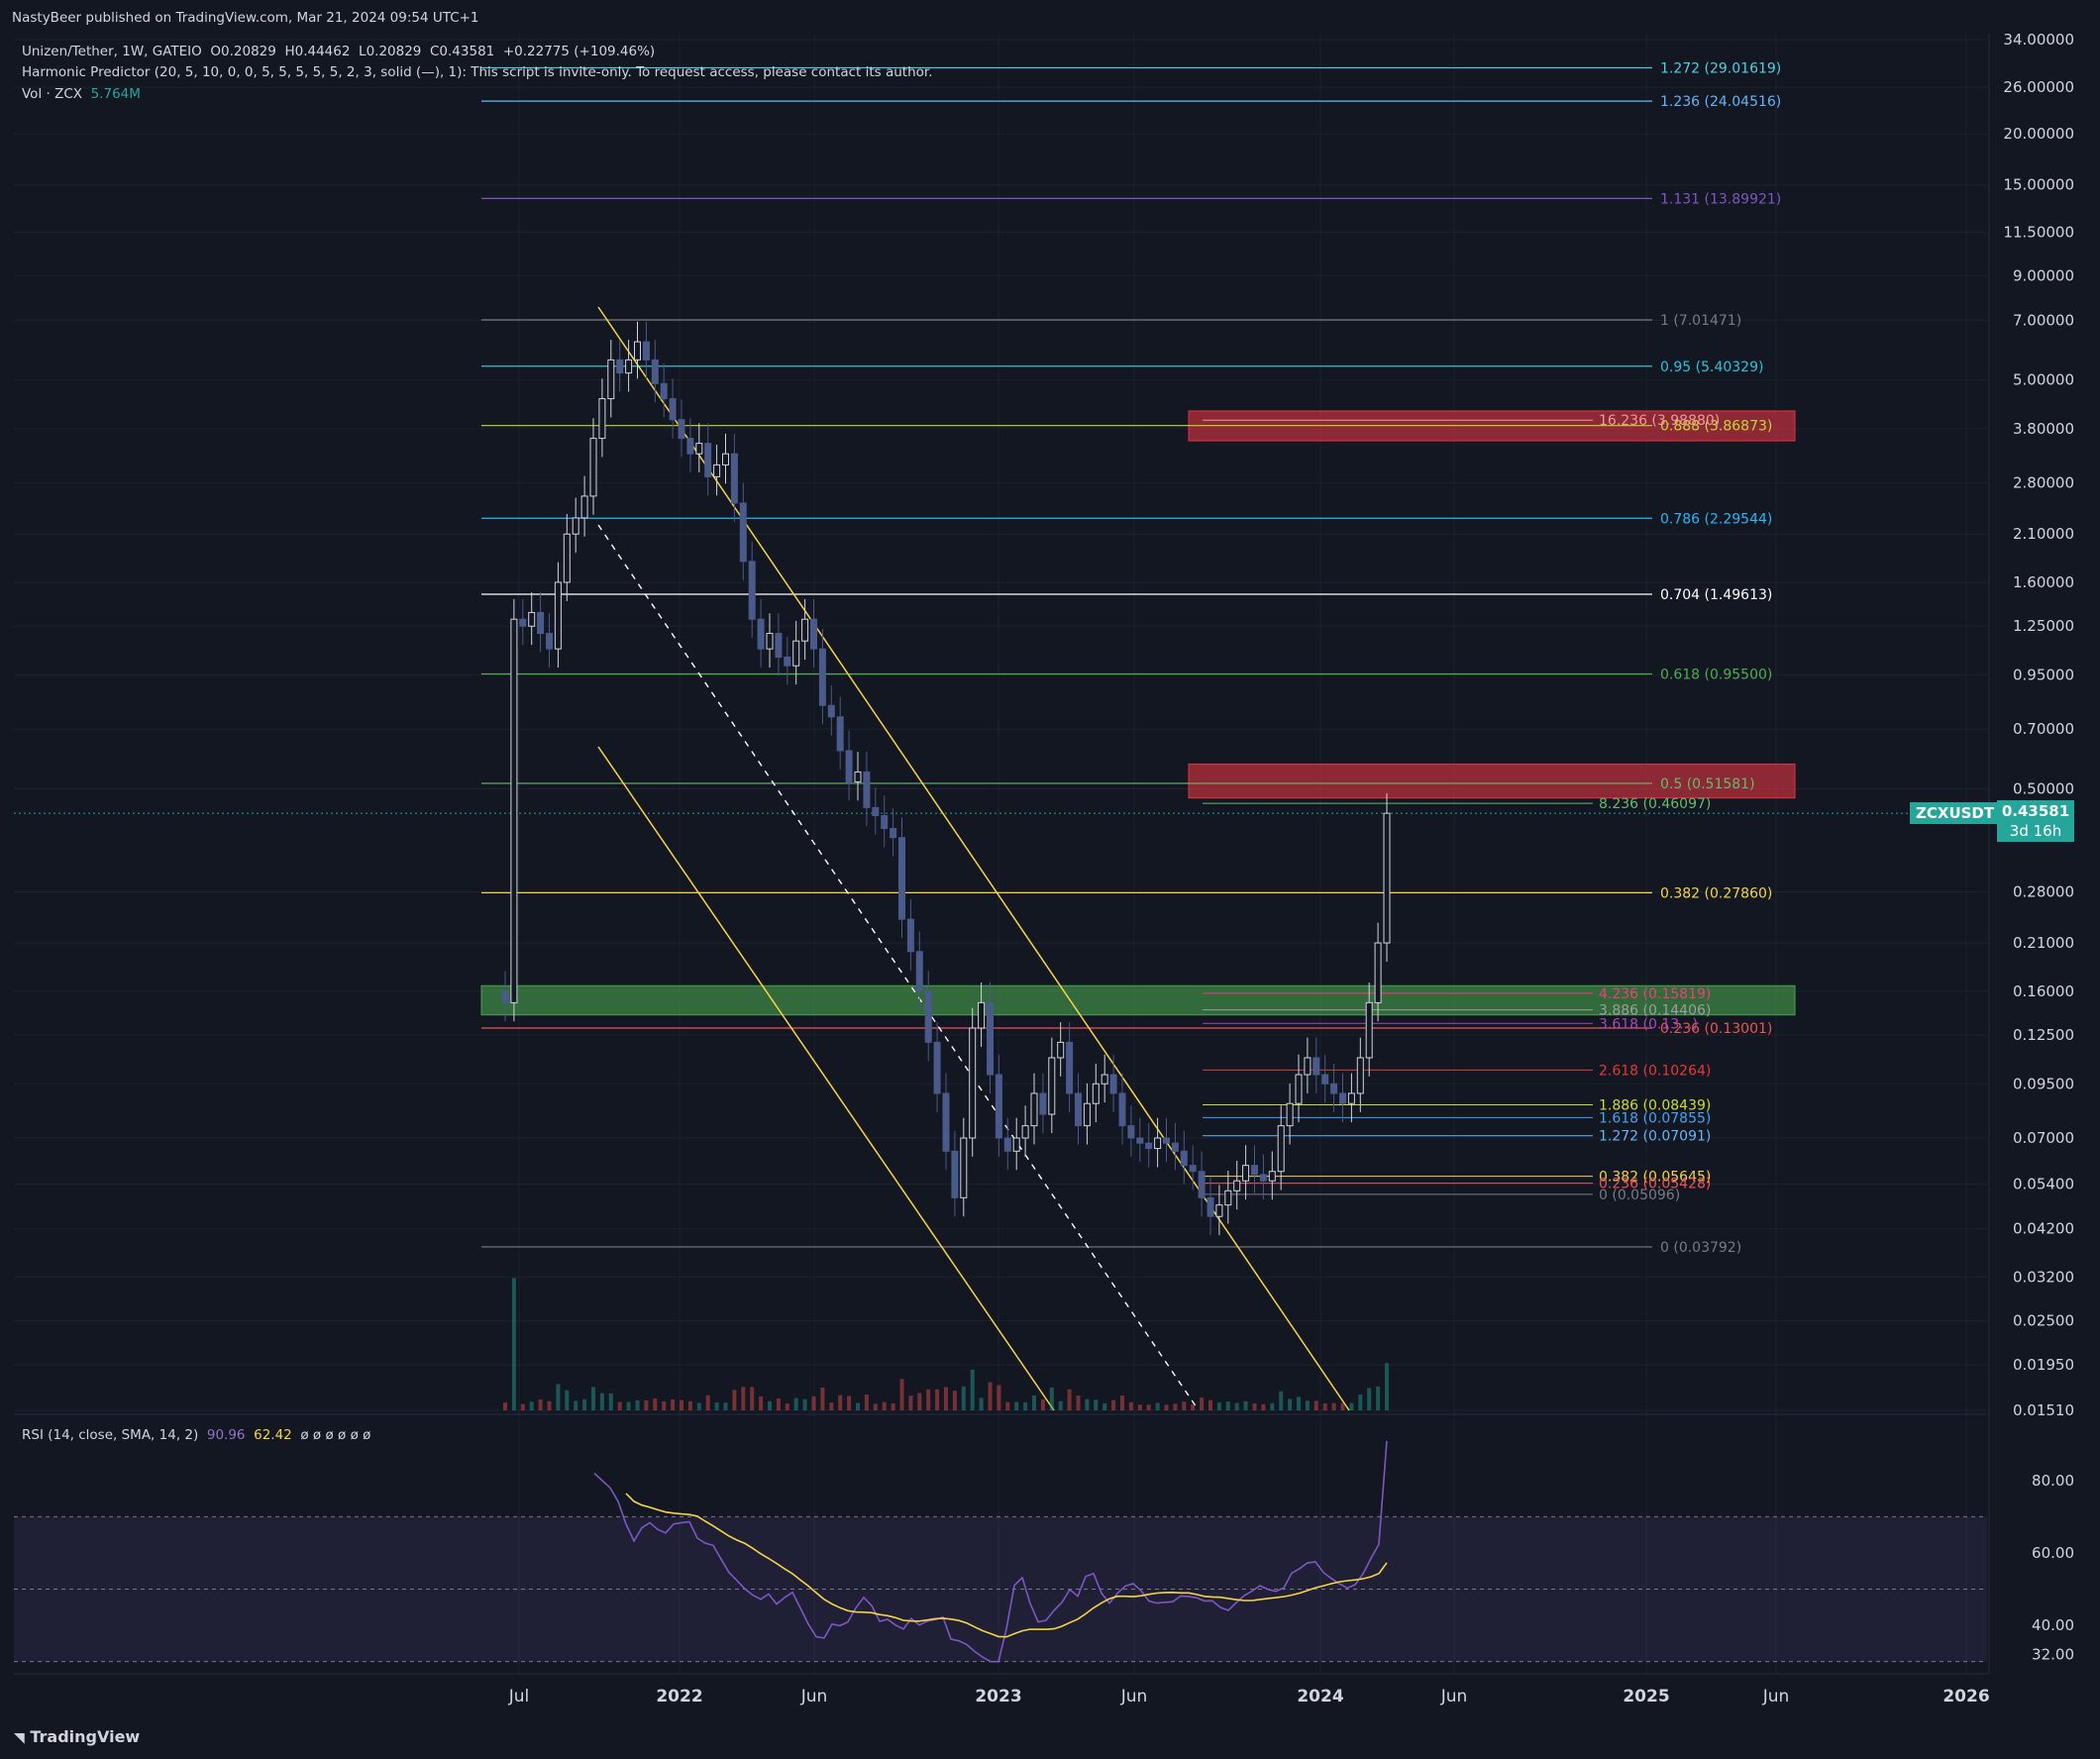 The height and width of the screenshot is (1759, 2100). What do you see at coordinates (335, 1435) in the screenshot?
I see `rsi-null-values: ø ø ø ø ø ø` at bounding box center [335, 1435].